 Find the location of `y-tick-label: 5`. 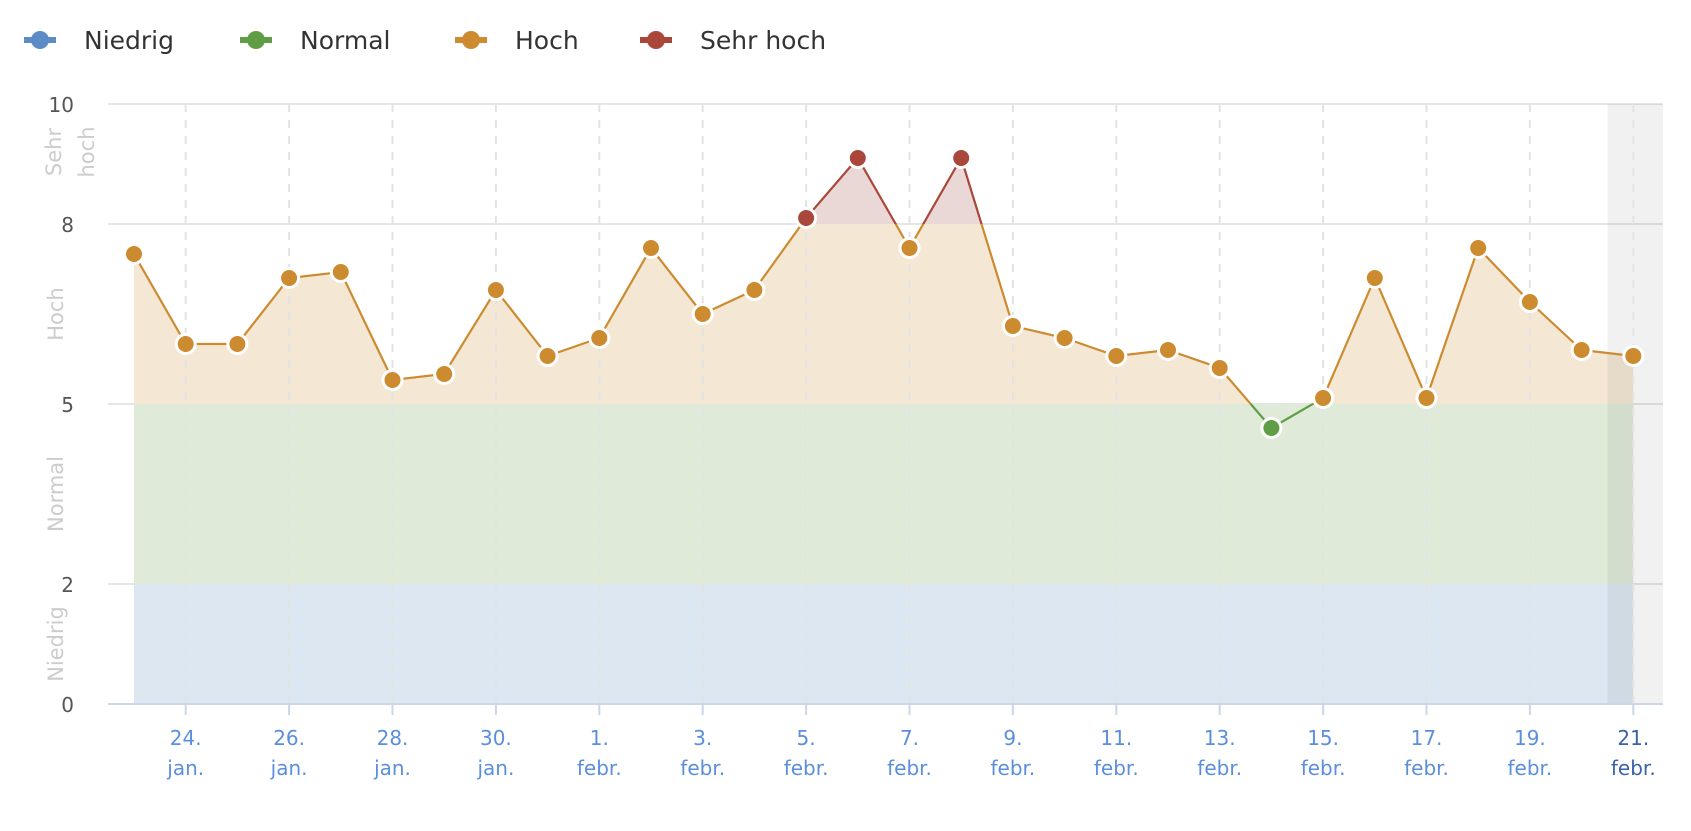

y-tick-label: 5 is located at coordinates (67, 405).